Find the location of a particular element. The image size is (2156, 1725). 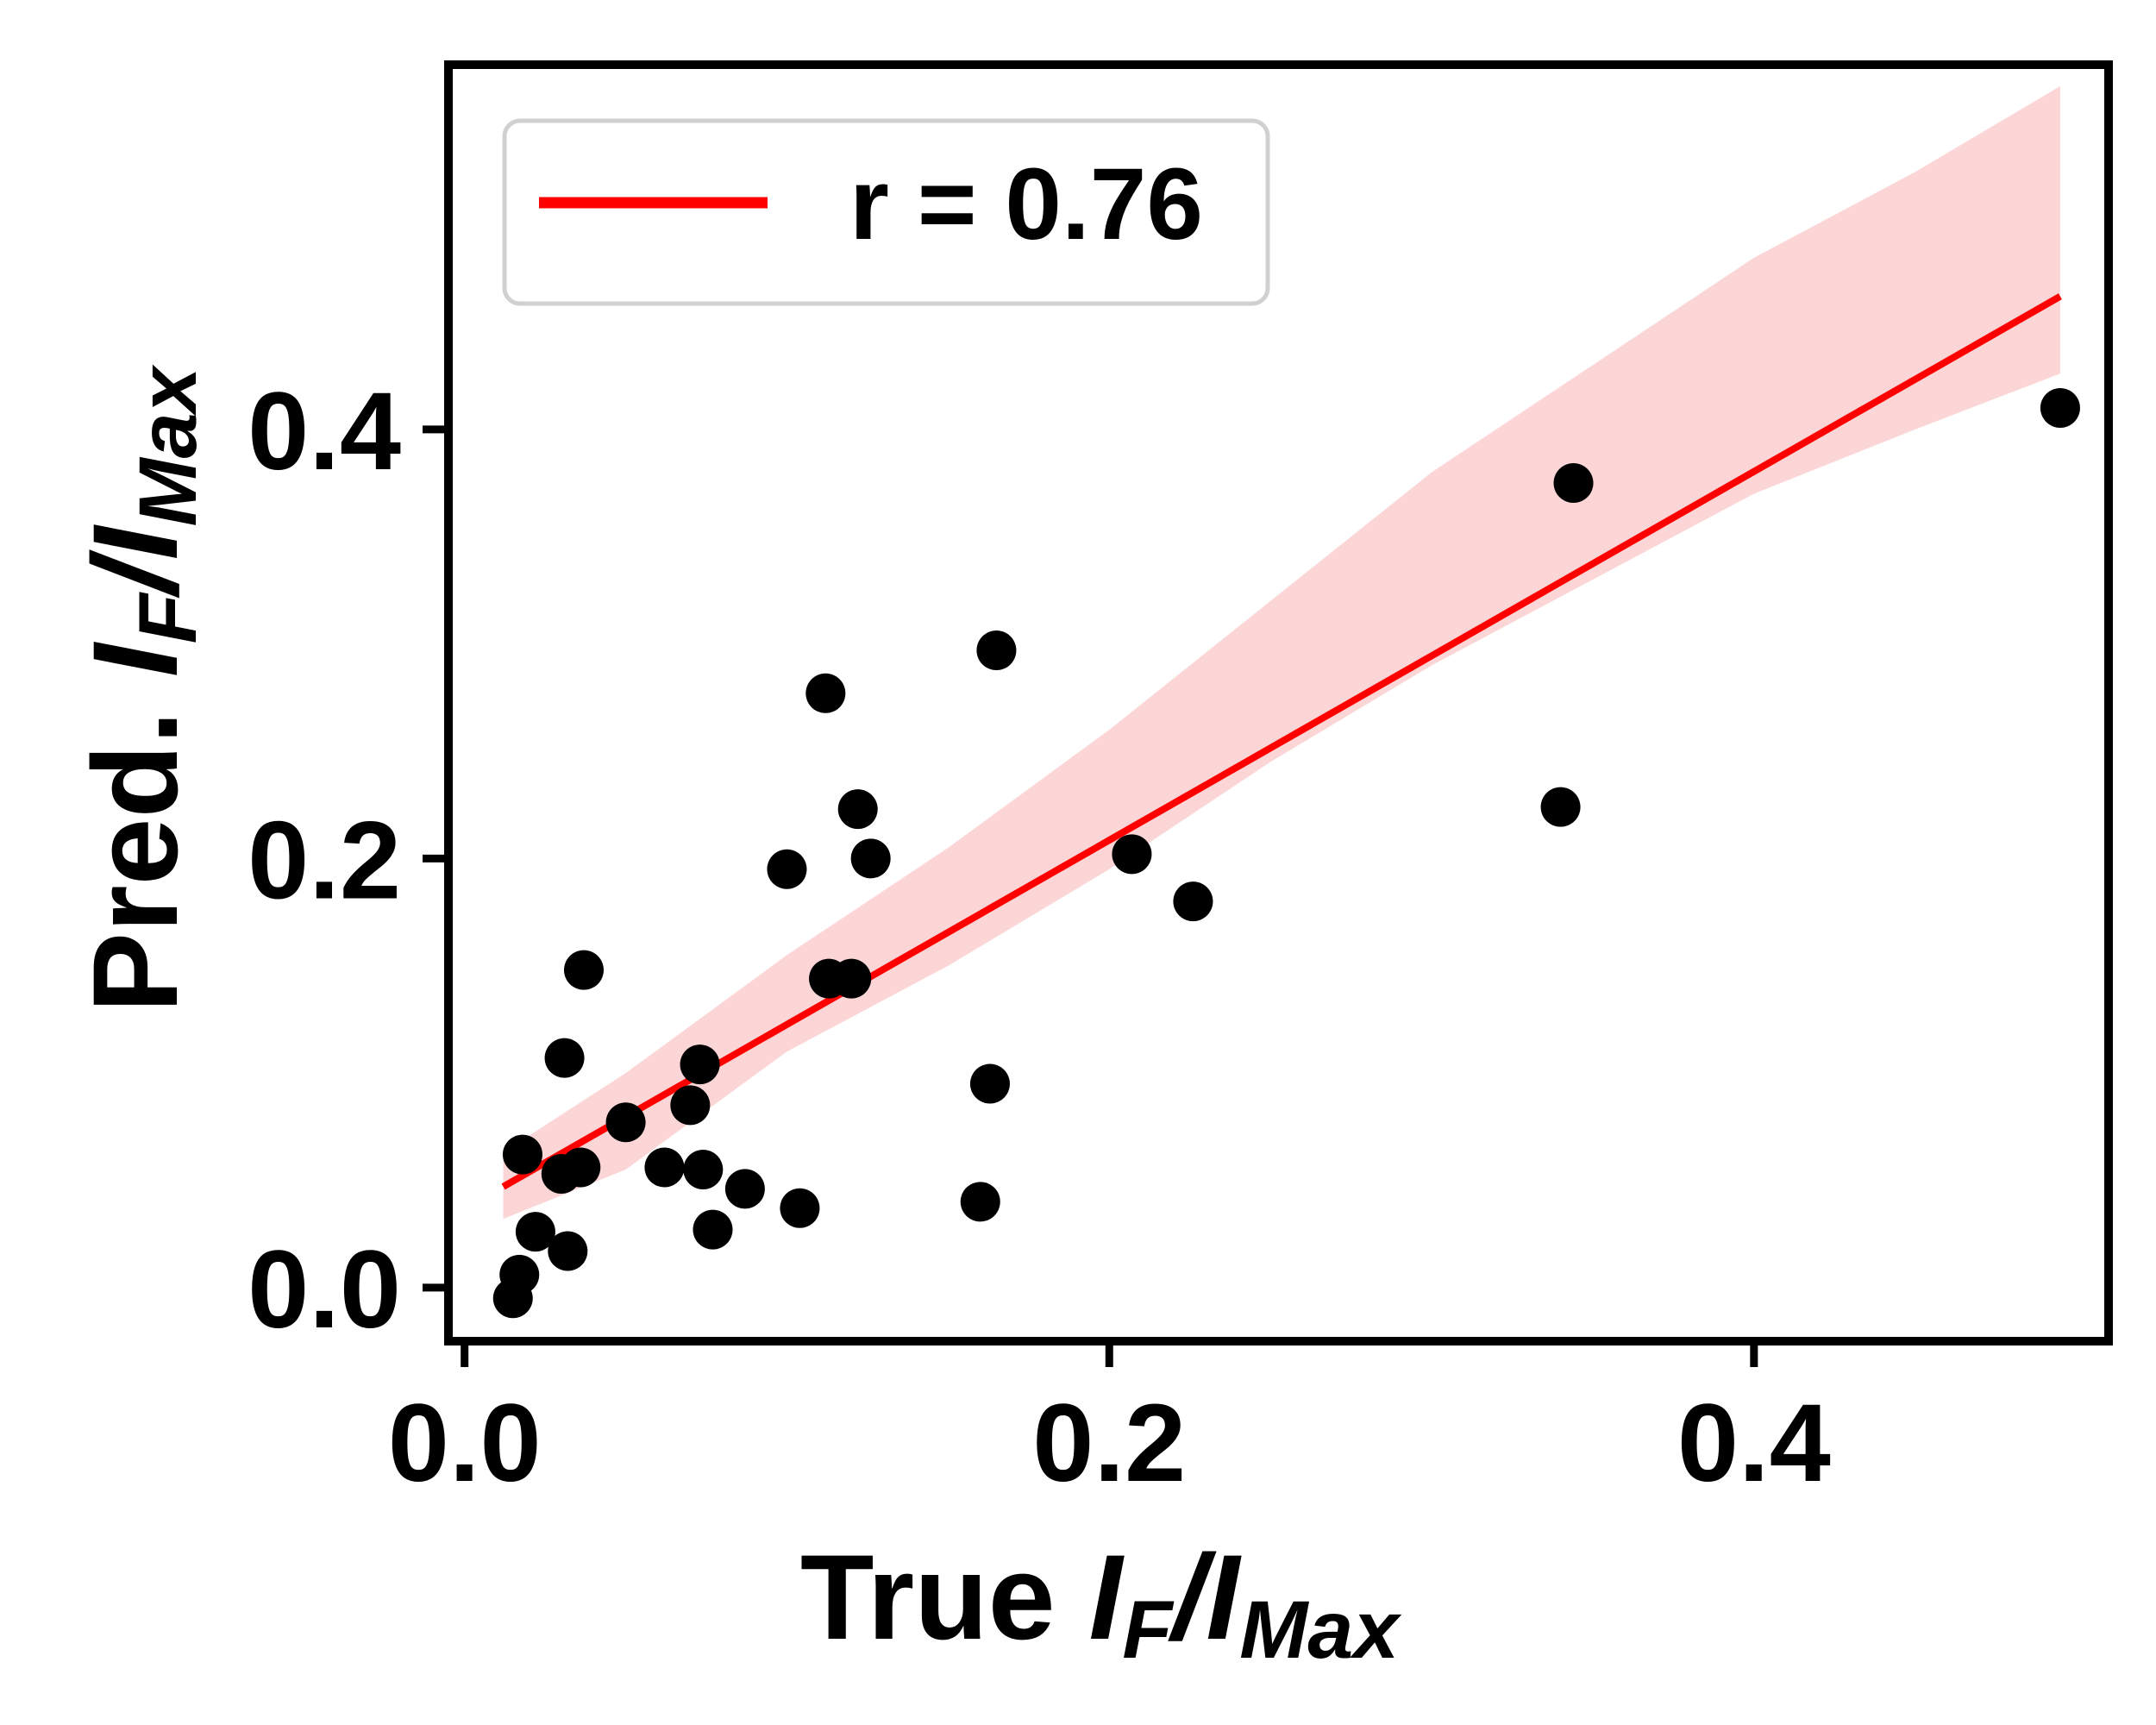

y-tick-label: 0.2 is located at coordinates (324, 861).